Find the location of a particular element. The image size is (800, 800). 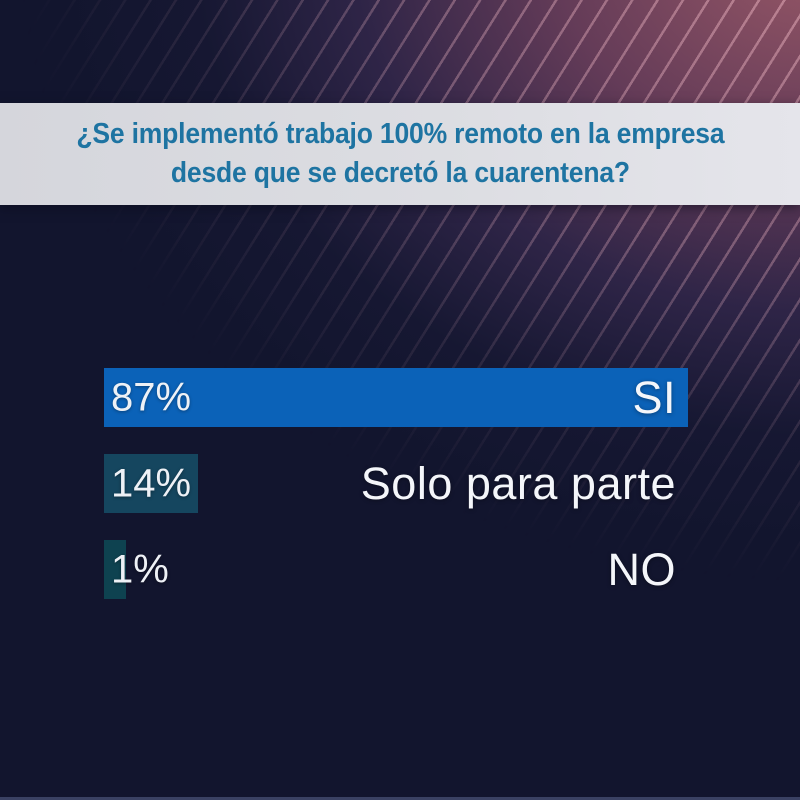

bar-value-label: 14% is located at coordinates (151, 483).